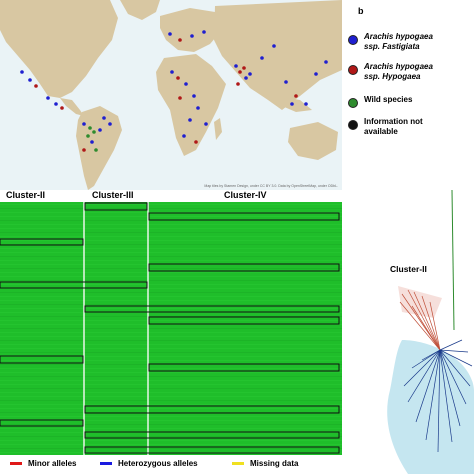 The image size is (474, 474). What do you see at coordinates (265, 463) in the screenshot?
I see `allele-legend-missing: Missing data` at bounding box center [265, 463].